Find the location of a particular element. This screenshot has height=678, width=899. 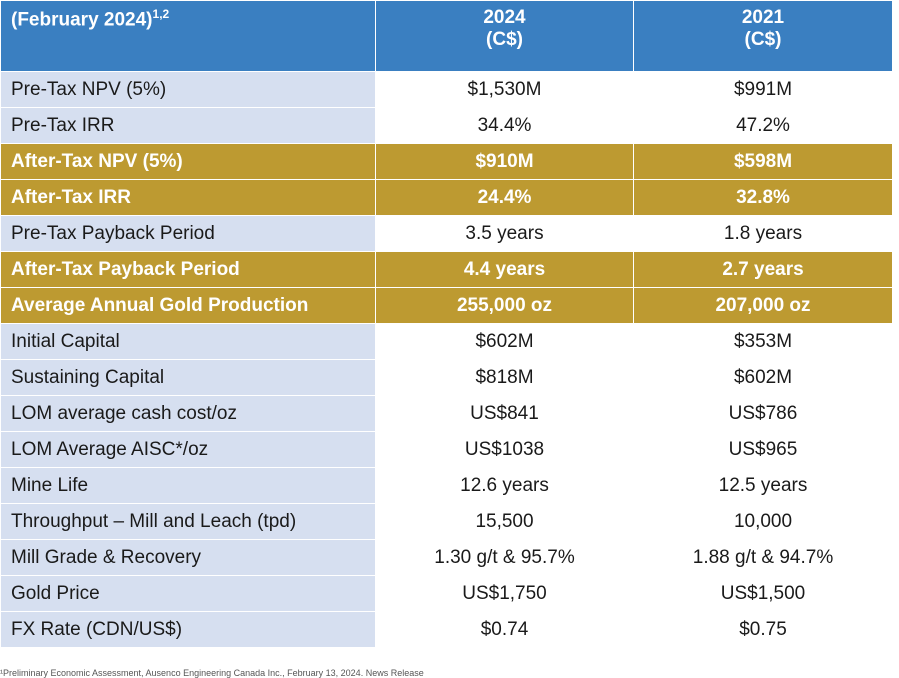

header-2021-year: 2021 is located at coordinates (763, 17).